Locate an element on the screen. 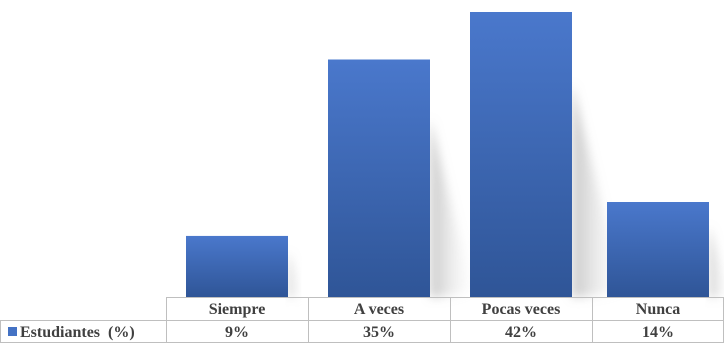 The image size is (724, 343). data-label: 9% is located at coordinates (237, 332).